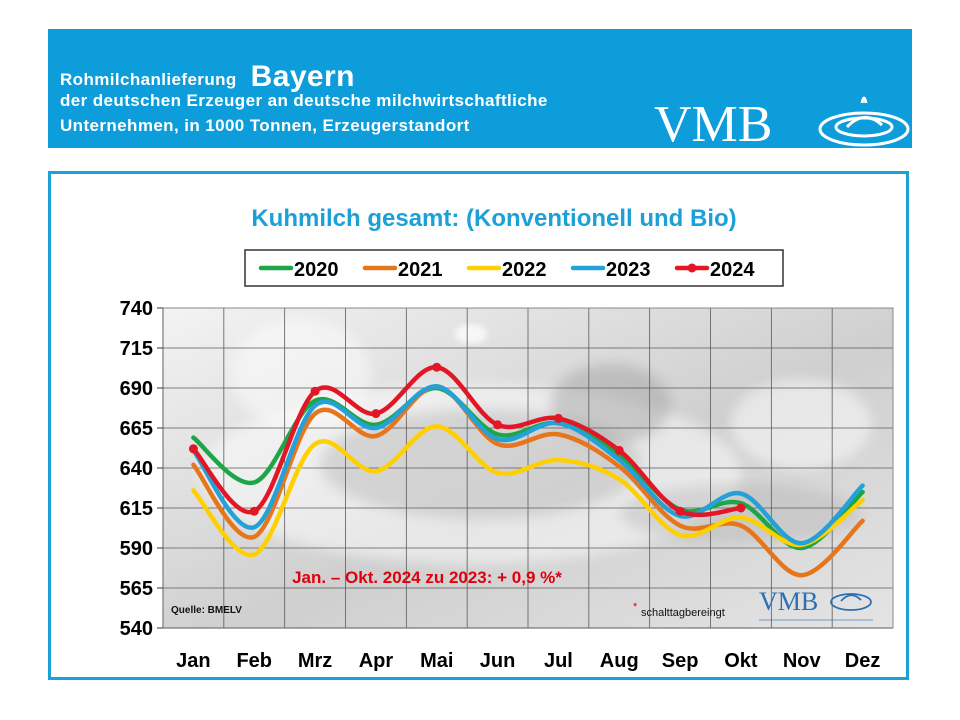 The width and height of the screenshot is (960, 720). What do you see at coordinates (619, 661) in the screenshot?
I see `x-tick-label: Aug` at bounding box center [619, 661].